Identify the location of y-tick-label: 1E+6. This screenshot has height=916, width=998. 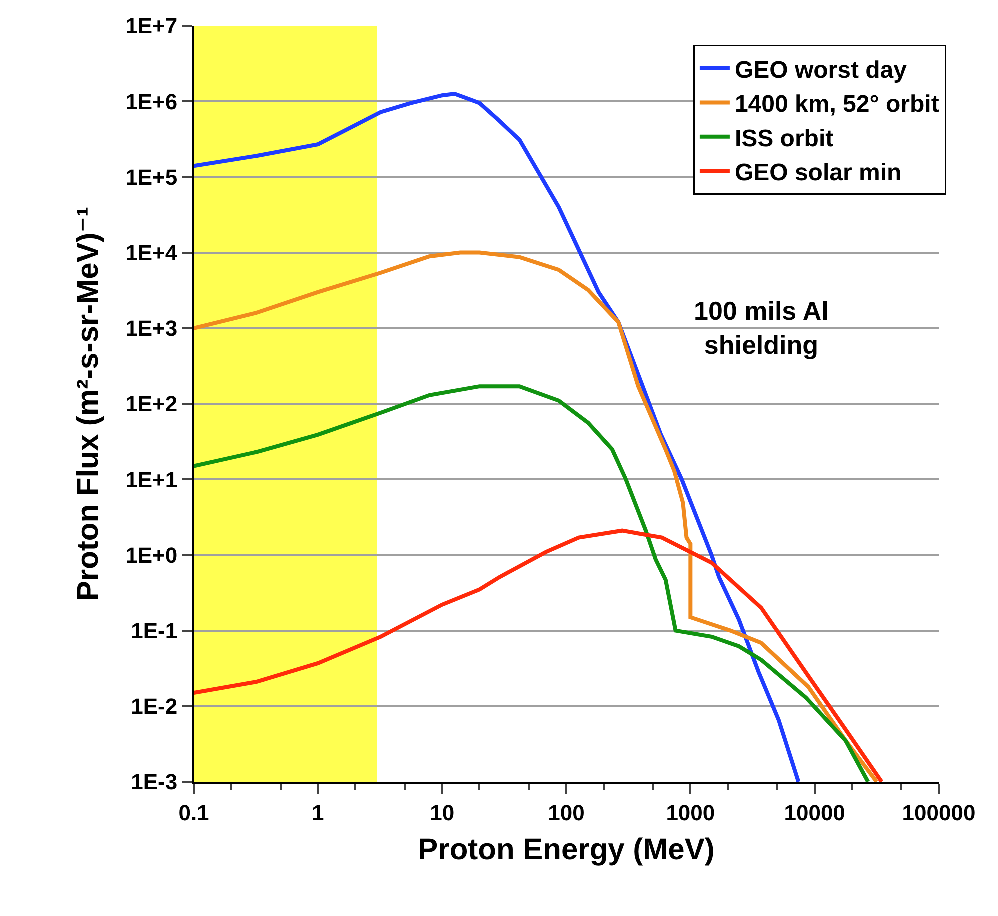
(152, 101).